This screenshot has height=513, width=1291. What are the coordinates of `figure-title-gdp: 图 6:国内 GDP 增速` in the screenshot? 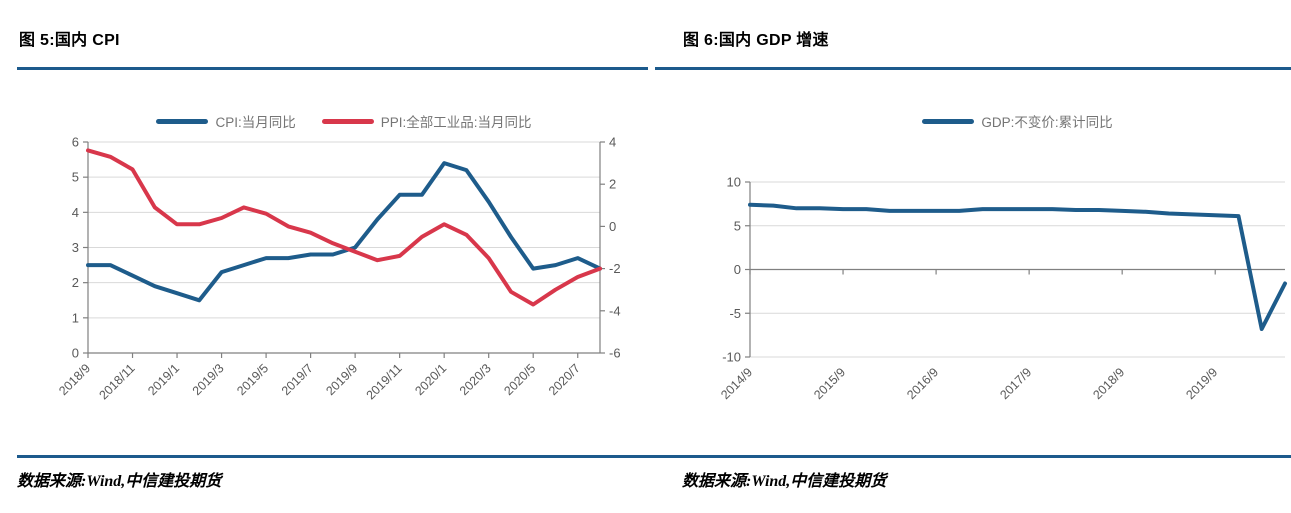 It's located at (756, 40).